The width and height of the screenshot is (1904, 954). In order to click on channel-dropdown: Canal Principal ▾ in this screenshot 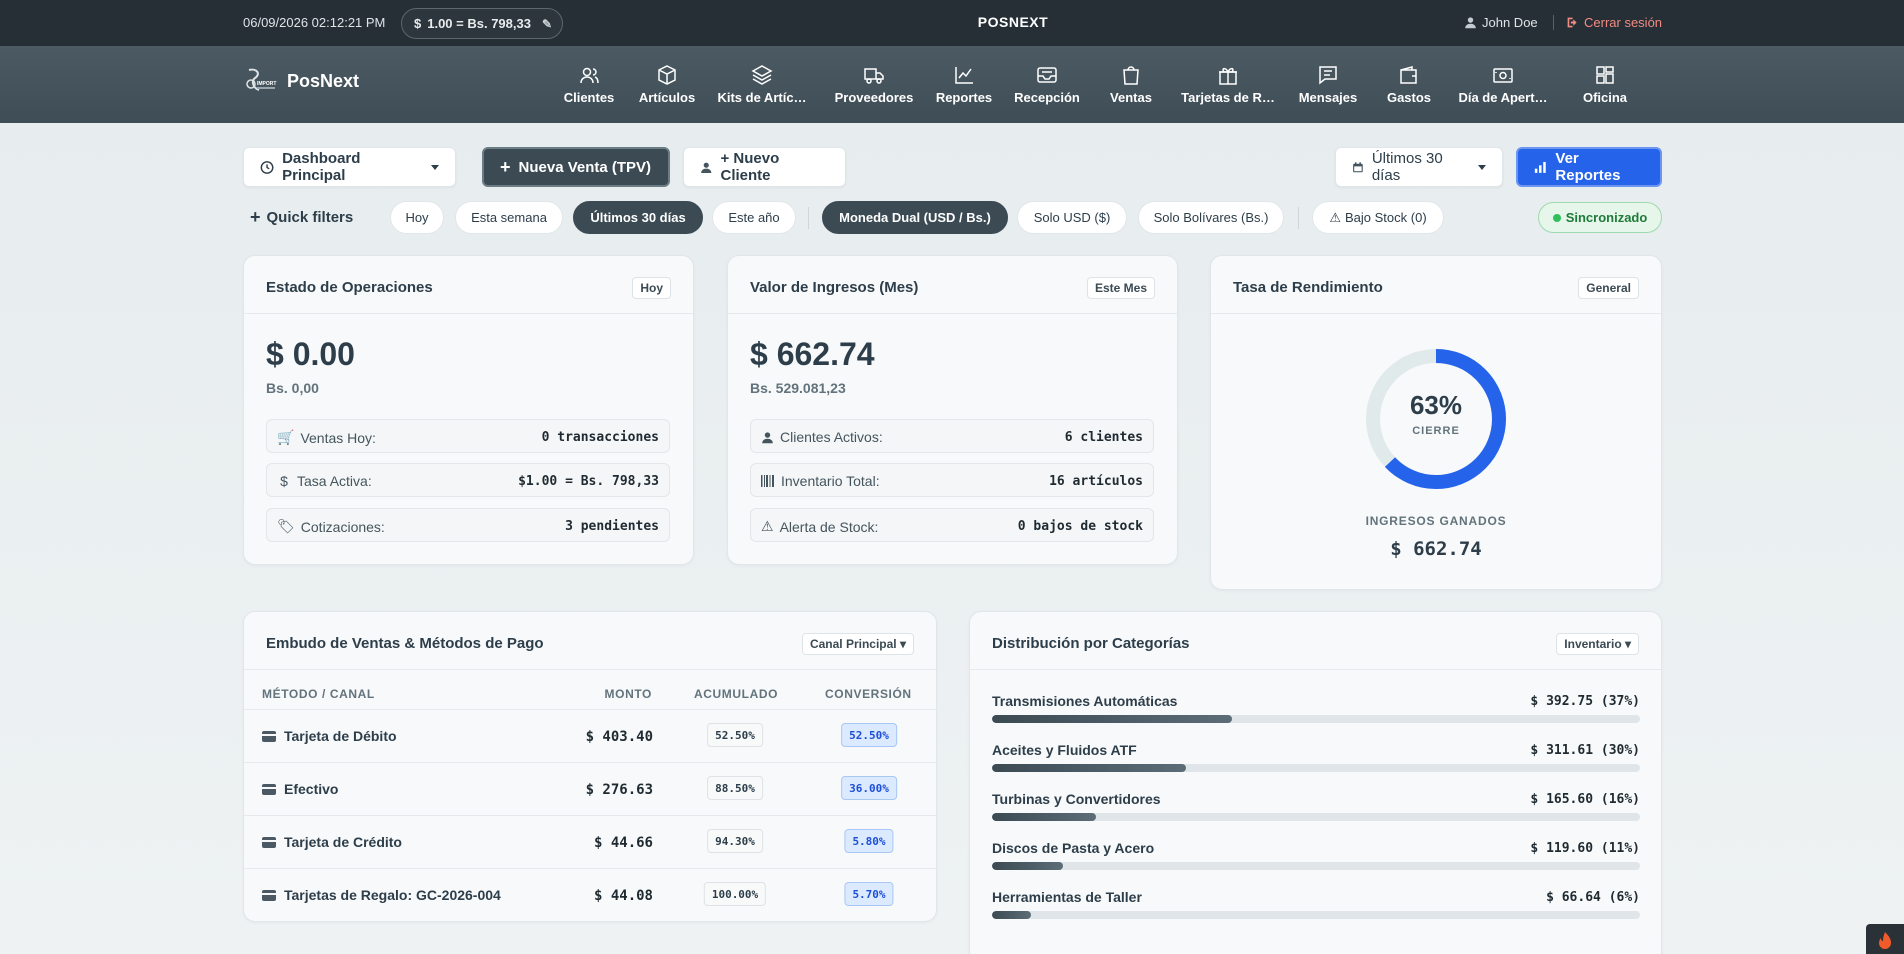, I will do `click(857, 644)`.